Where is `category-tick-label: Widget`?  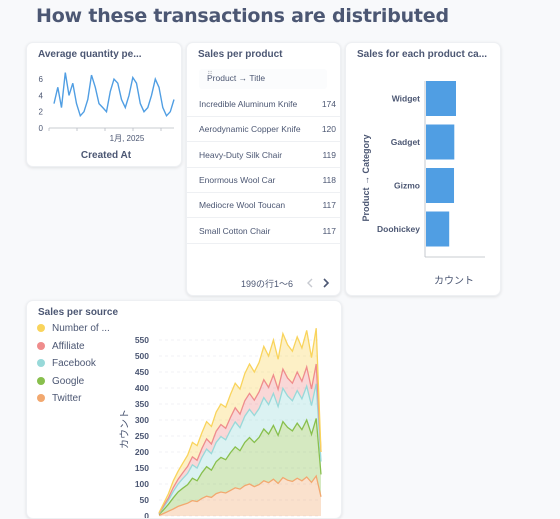
category-tick-label: Widget is located at coordinates (406, 99).